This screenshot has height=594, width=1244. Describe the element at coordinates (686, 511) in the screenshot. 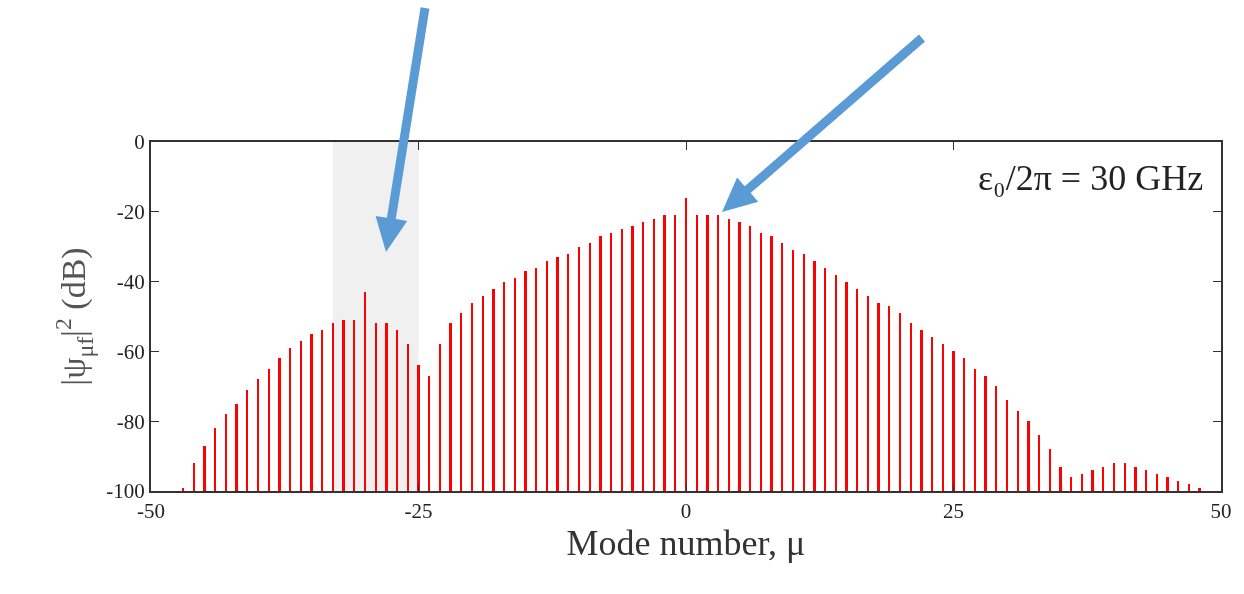

I see `x-tick-label: 0` at that location.